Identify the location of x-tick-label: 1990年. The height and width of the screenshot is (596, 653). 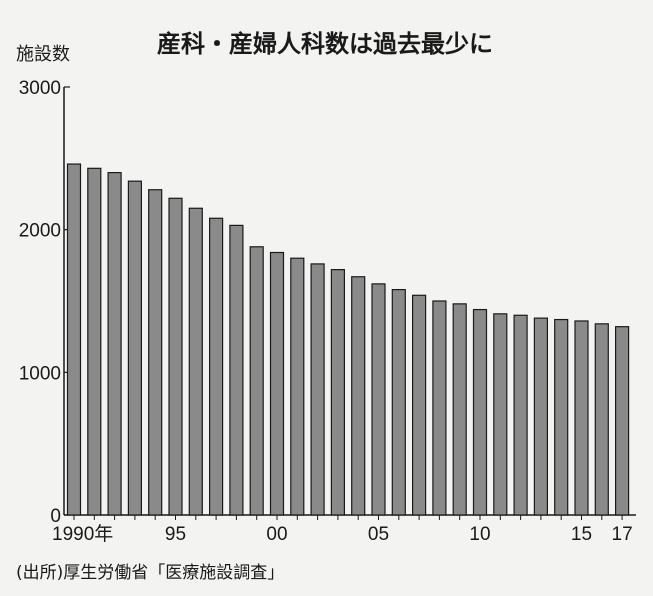
(82, 534).